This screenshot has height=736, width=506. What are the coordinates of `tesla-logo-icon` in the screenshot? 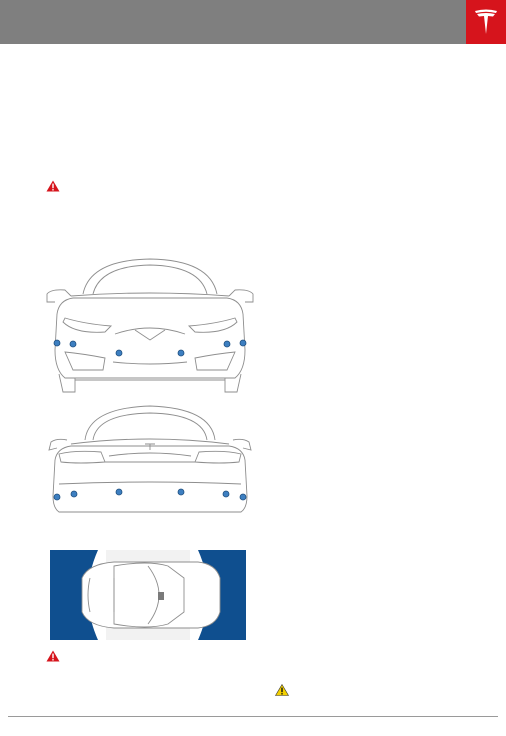 It's located at (486, 21).